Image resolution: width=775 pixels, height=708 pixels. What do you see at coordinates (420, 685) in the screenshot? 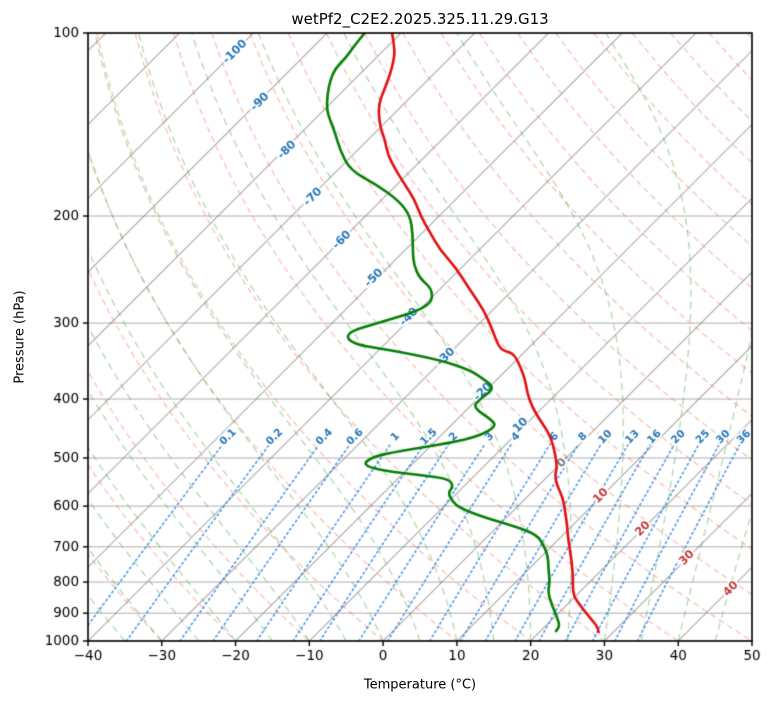
I see `x-axis-label: Temperature (°C)` at bounding box center [420, 685].